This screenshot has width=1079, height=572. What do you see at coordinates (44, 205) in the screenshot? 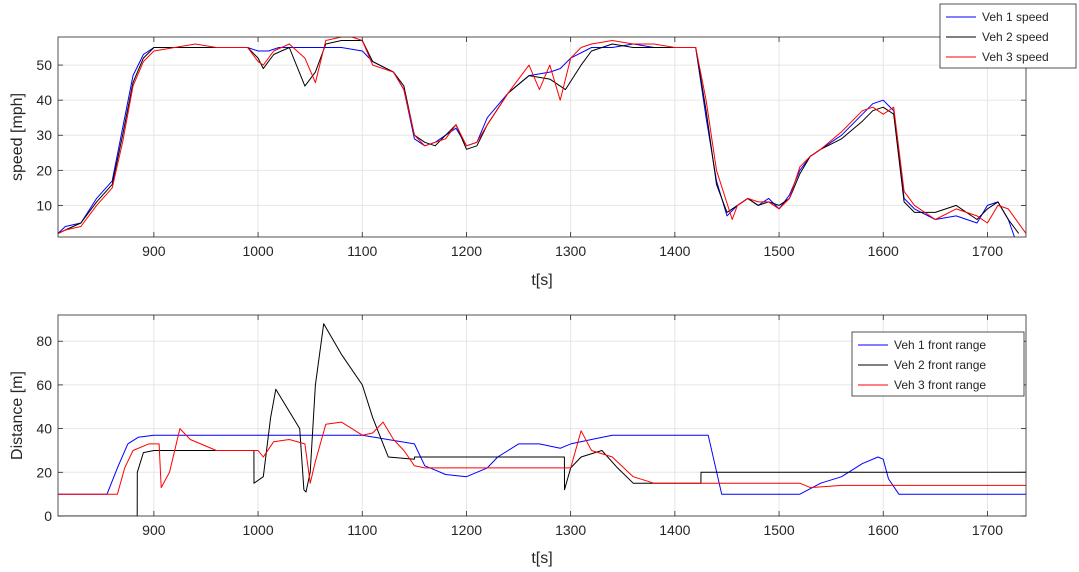
I see `y-tick-label: 10` at bounding box center [44, 205].